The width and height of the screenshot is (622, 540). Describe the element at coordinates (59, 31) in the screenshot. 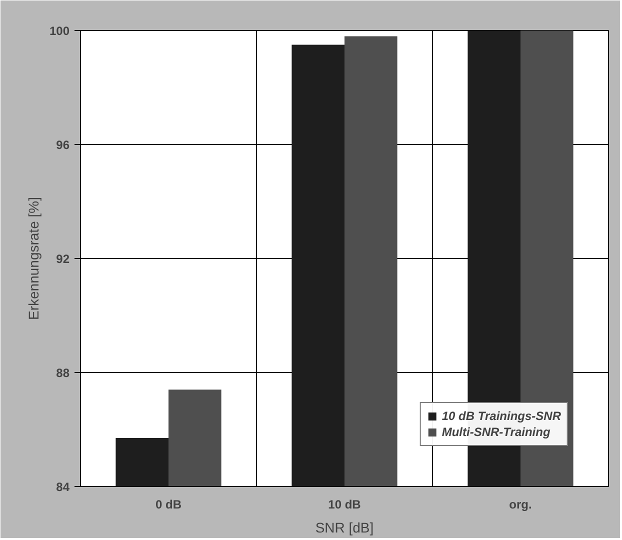

I see `y-tick-label: 100` at that location.